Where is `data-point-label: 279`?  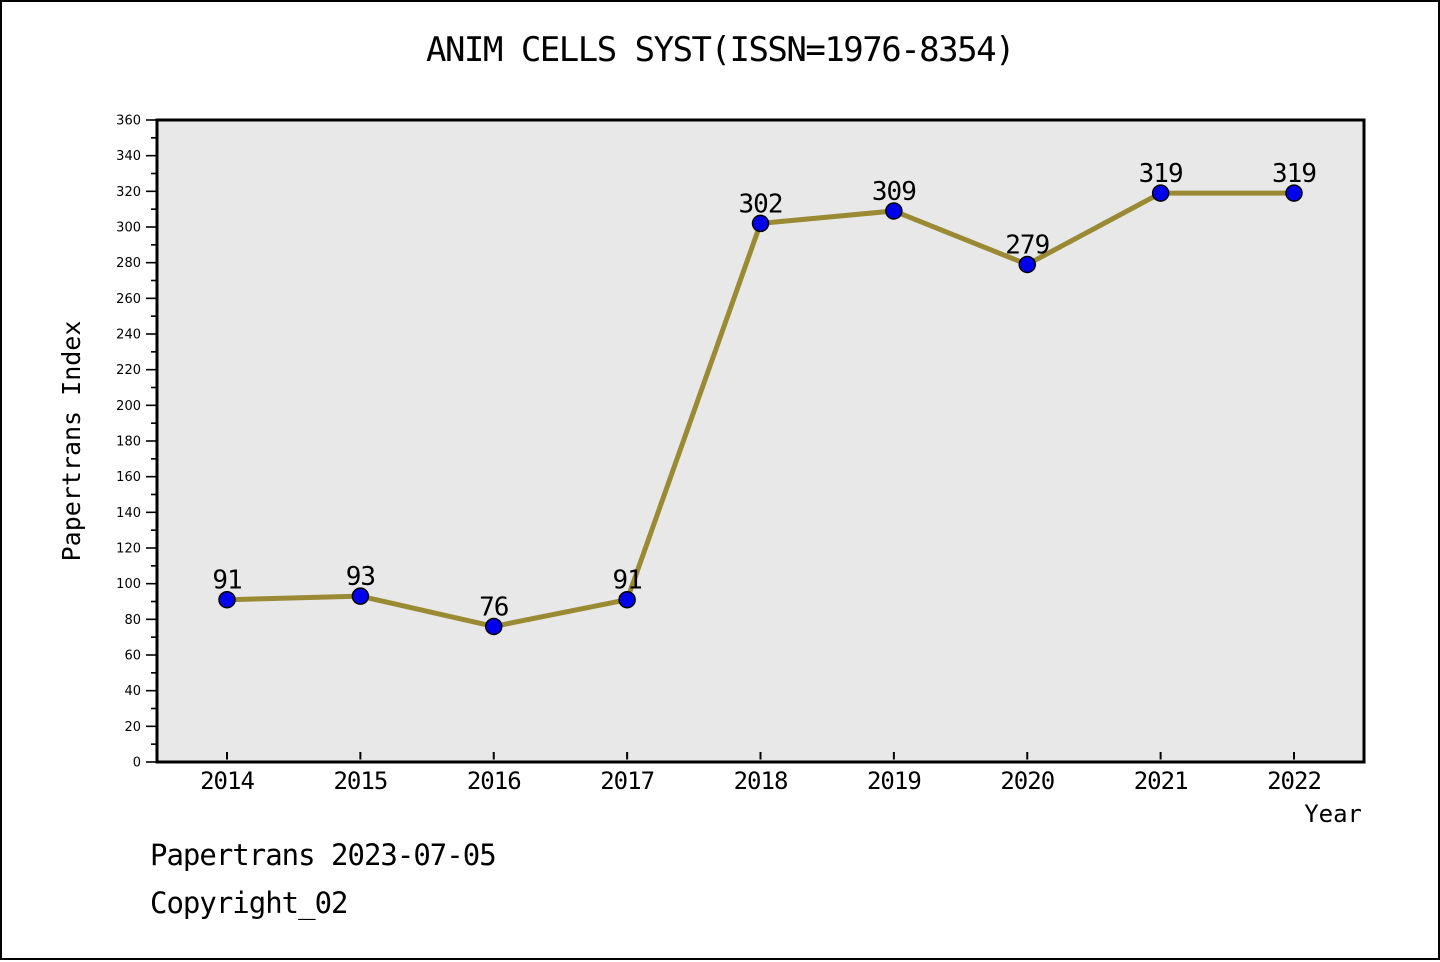 data-point-label: 279 is located at coordinates (1027, 245).